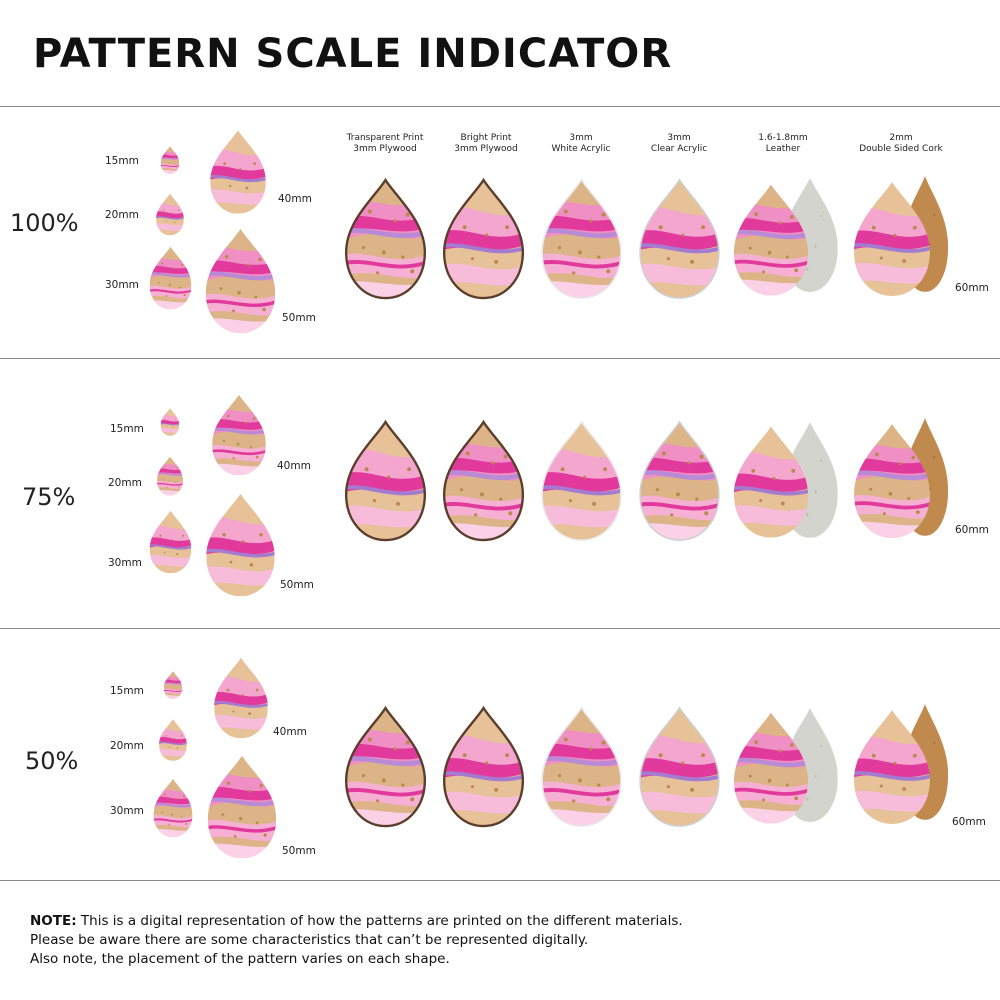 This screenshot has height=1000, width=1000. Describe the element at coordinates (52, 761) in the screenshot. I see `scale-label: 50%` at that location.